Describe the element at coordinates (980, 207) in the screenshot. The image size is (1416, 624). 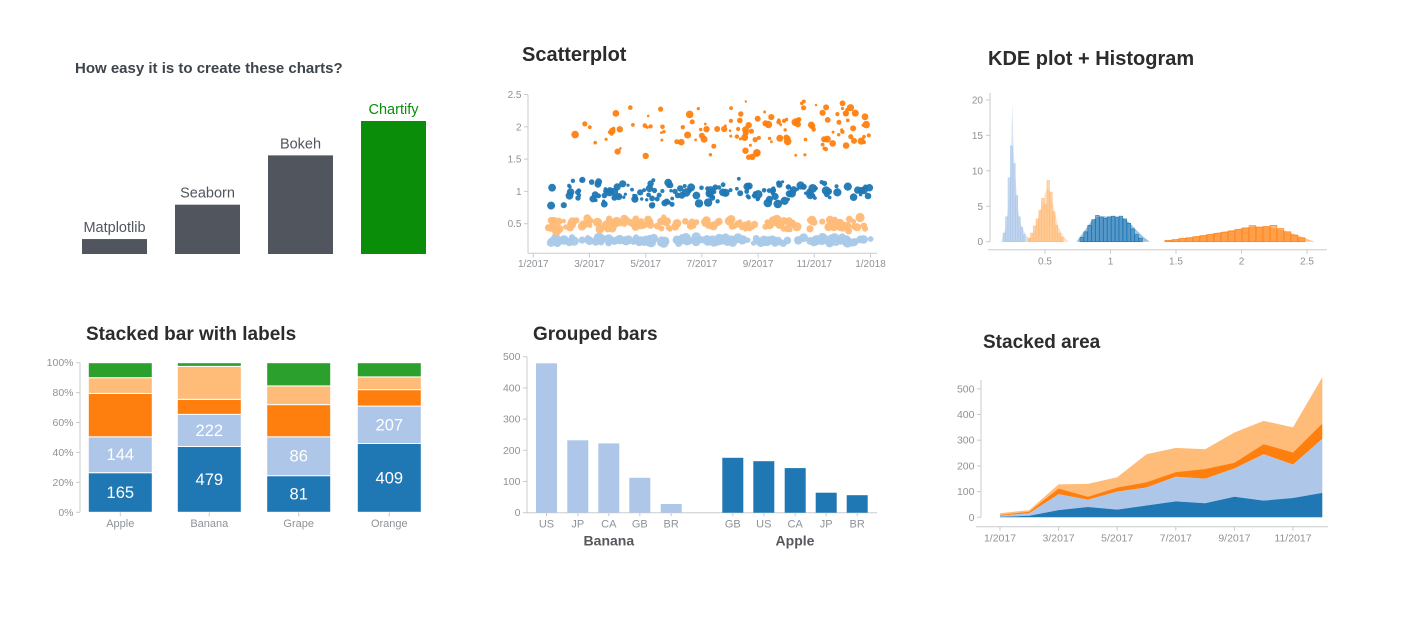
I see `tick-label: 5` at that location.